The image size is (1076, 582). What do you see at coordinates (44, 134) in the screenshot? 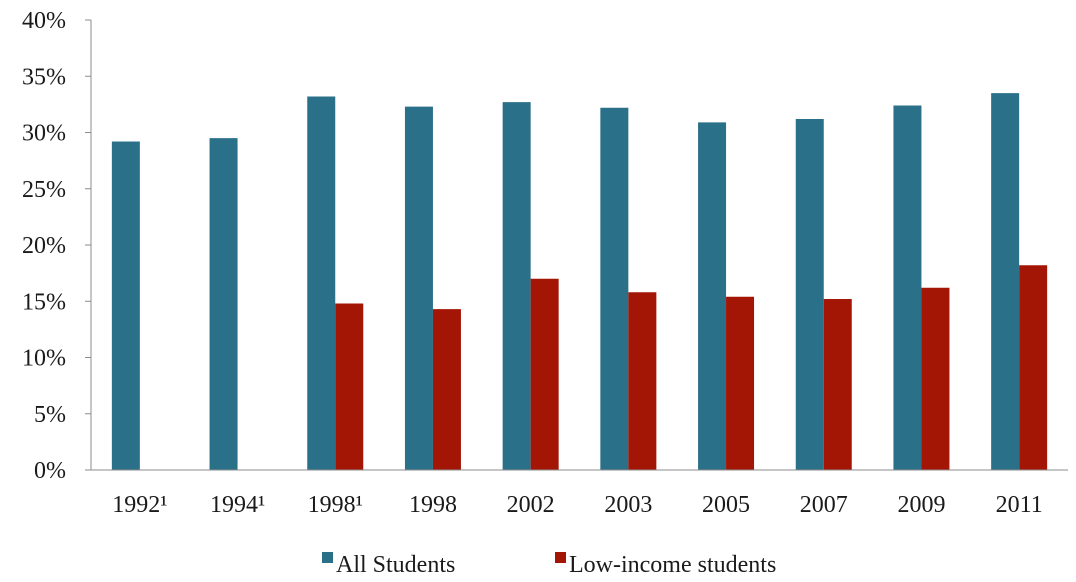
I see `y-tick-label: 30%` at bounding box center [44, 134].